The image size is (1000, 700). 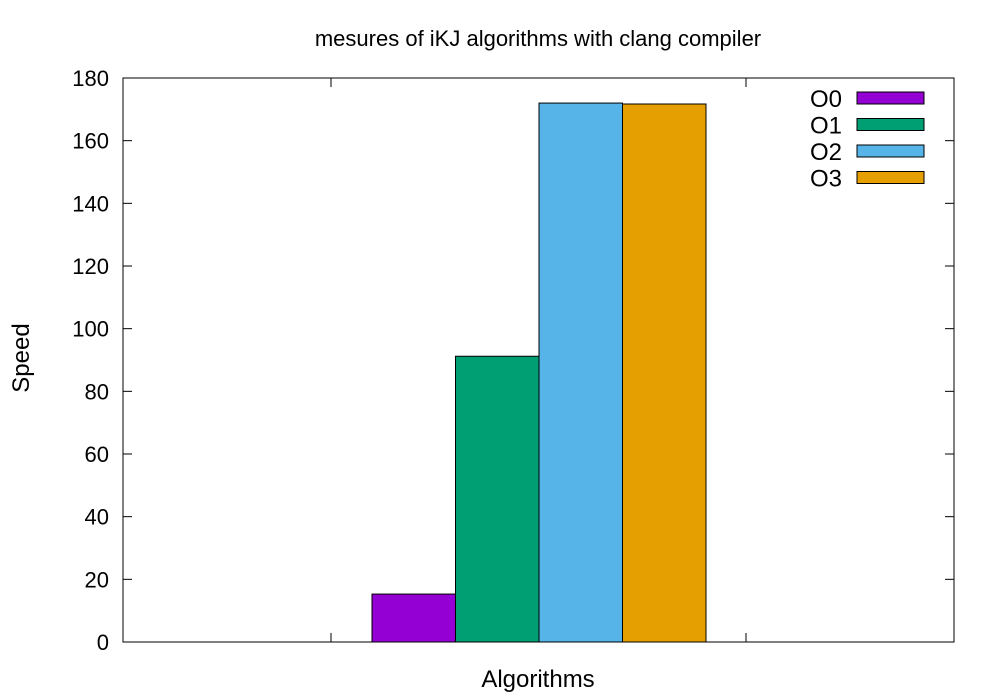 What do you see at coordinates (21, 357) in the screenshot?
I see `y-axis-label: Speed` at bounding box center [21, 357].